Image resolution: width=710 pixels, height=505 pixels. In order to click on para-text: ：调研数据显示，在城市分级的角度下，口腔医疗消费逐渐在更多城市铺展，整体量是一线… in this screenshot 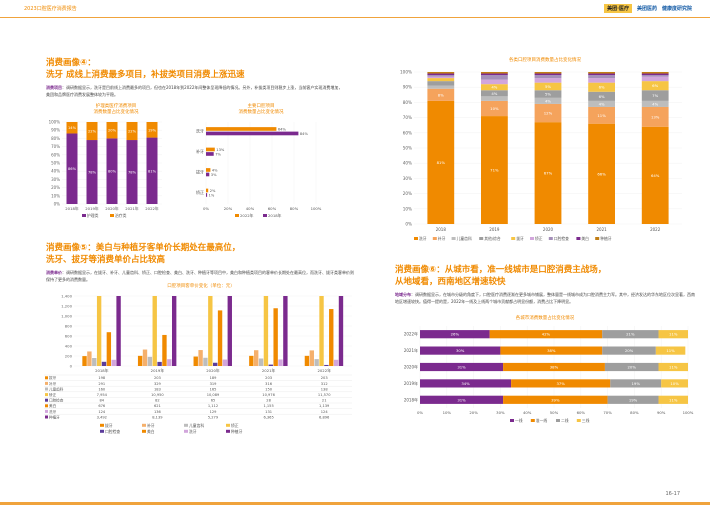, I will do `click(545, 298)`.